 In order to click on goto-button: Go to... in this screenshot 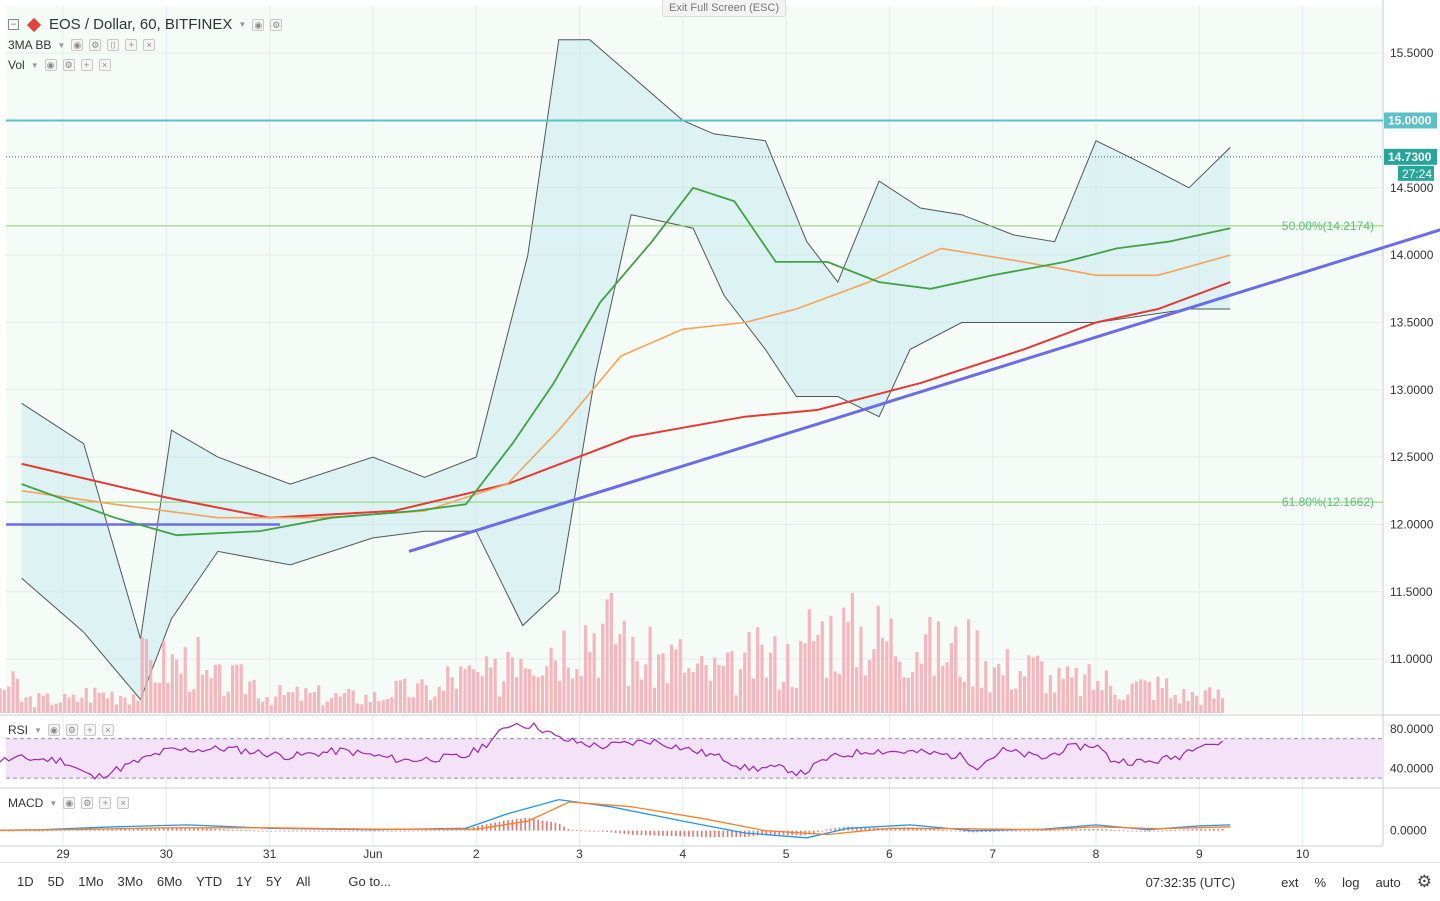, I will do `click(370, 881)`.